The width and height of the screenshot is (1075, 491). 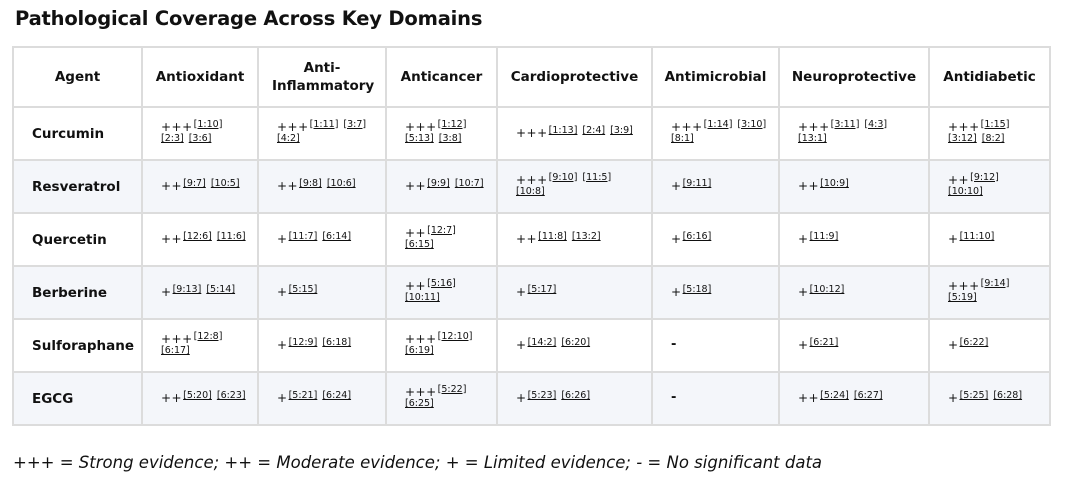 What do you see at coordinates (984, 177) in the screenshot?
I see `citation-link: [9:12]` at bounding box center [984, 177].